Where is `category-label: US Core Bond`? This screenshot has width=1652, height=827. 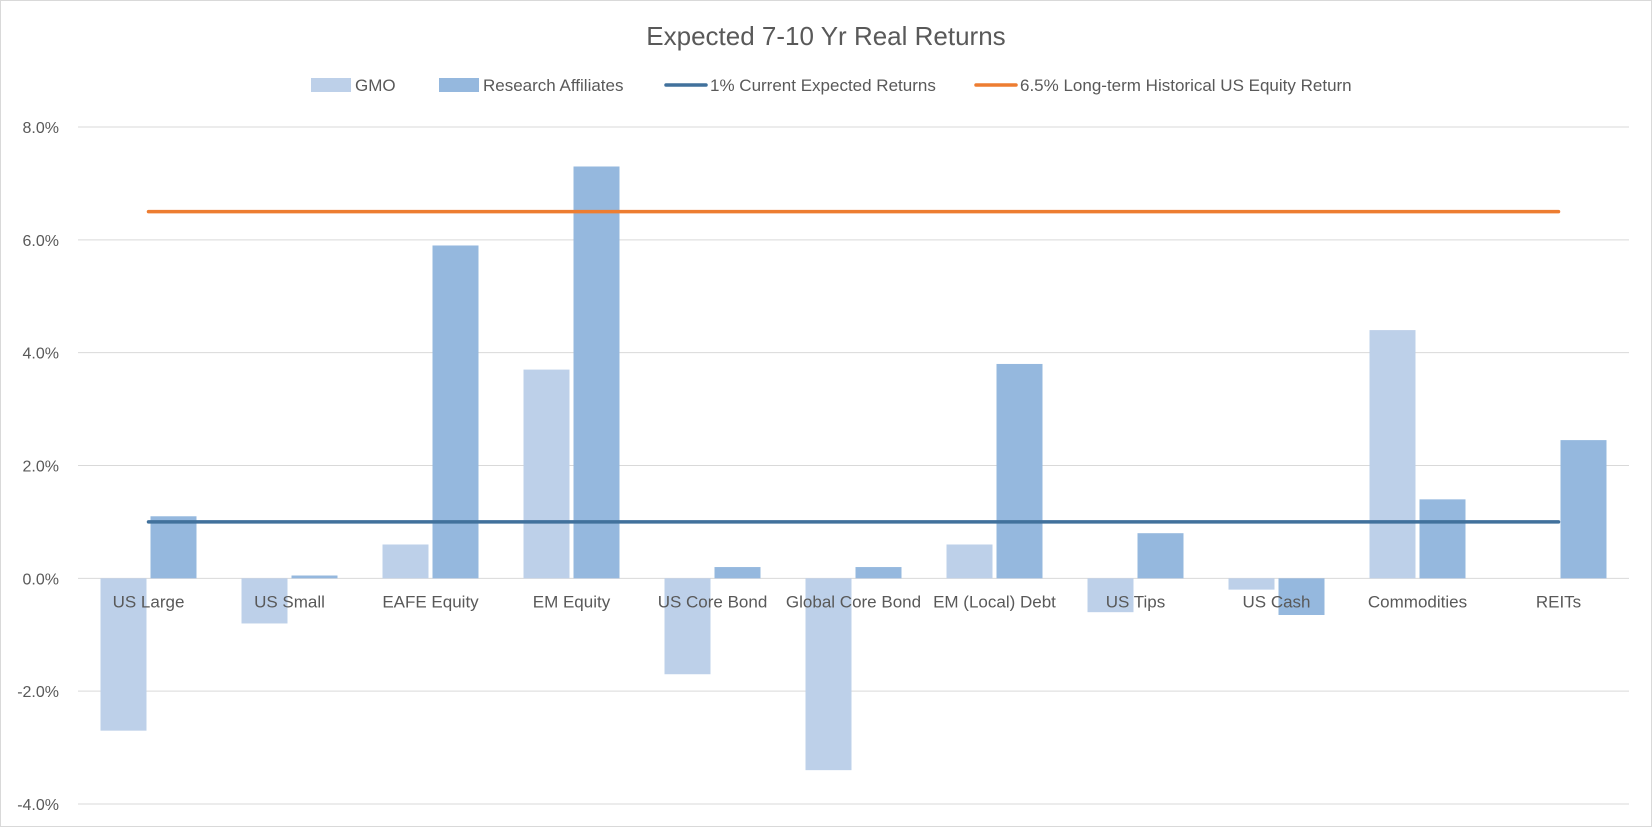 category-label: US Core Bond is located at coordinates (713, 601).